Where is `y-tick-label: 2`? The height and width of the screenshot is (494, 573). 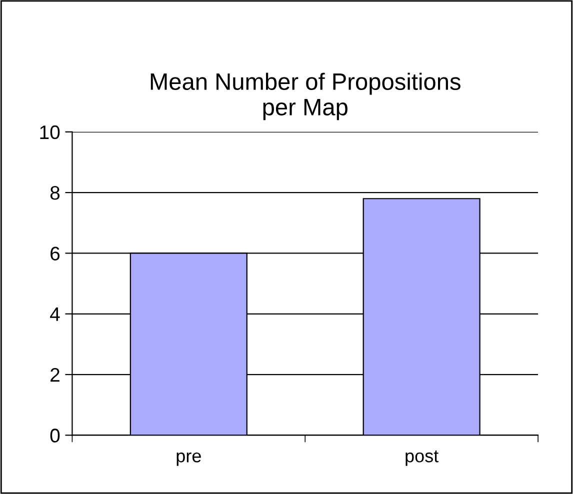
y-tick-label: 2 is located at coordinates (55, 375).